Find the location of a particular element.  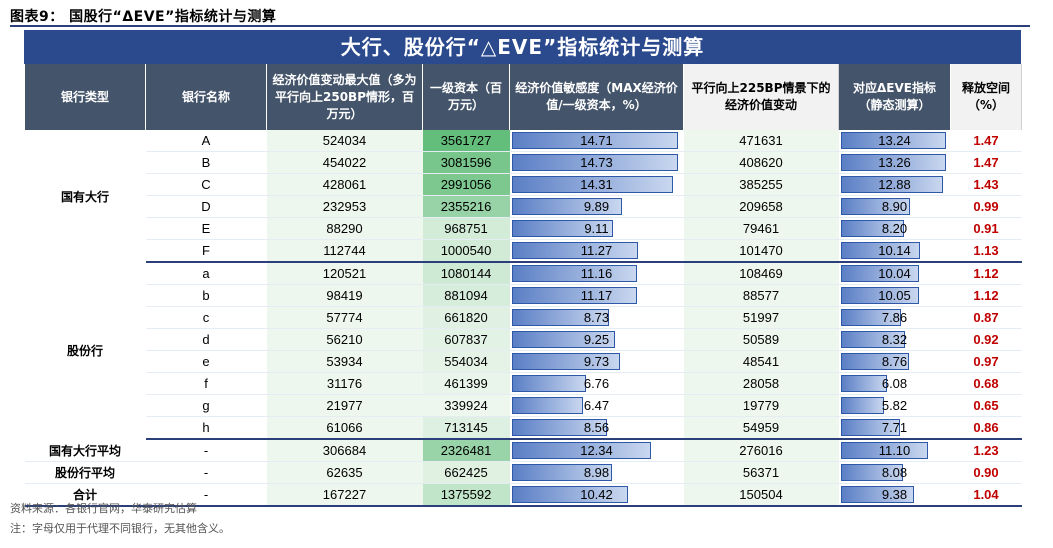

table-row: c 57774 661820 8.73 51997 7.86 0.87 is located at coordinates (523, 317).